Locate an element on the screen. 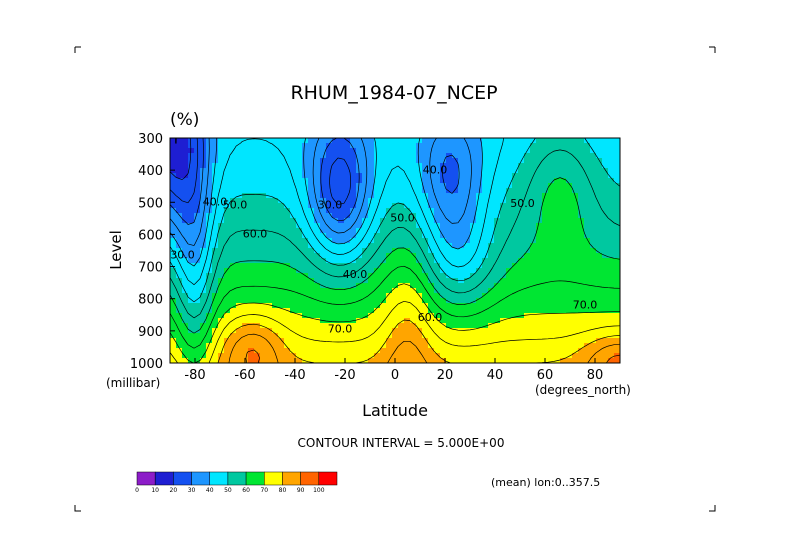  contour-value-label: 60.0 is located at coordinates (430, 317).